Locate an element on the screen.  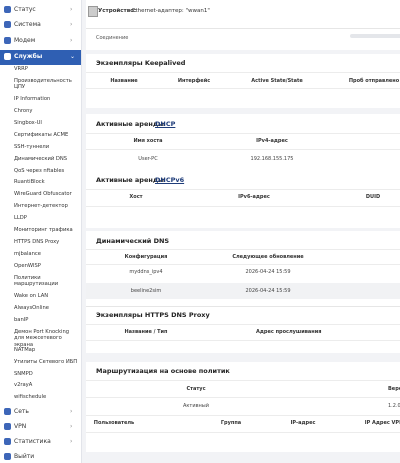
menu-label: Статистика is located at coordinates (32, 441).